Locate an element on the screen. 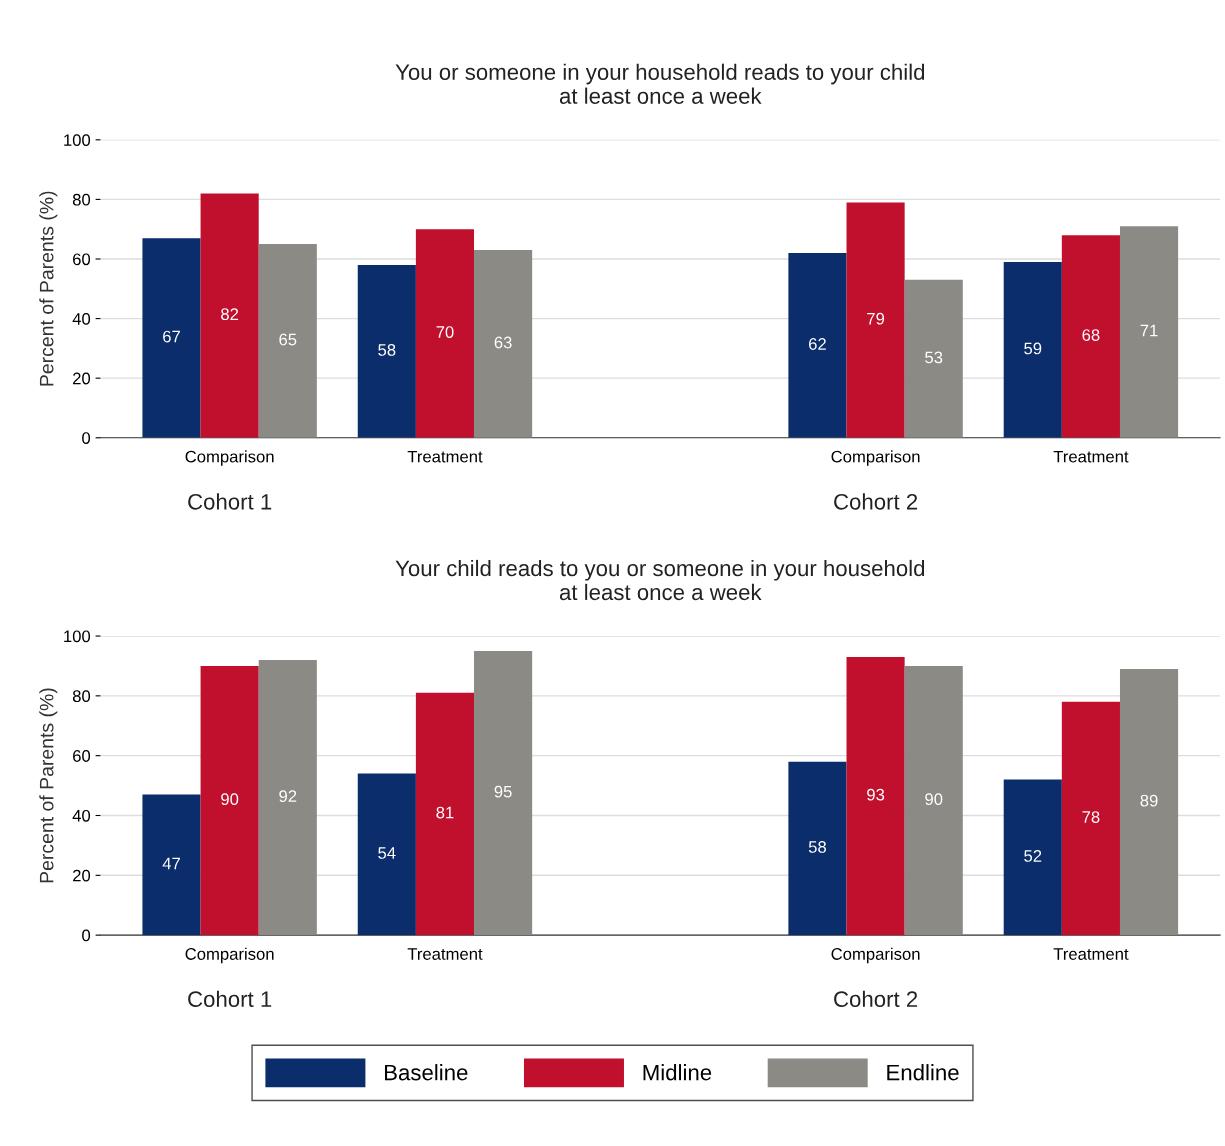 Image resolution: width=1225 pixels, height=1146 pixels. data-label: 68 is located at coordinates (1091, 335).